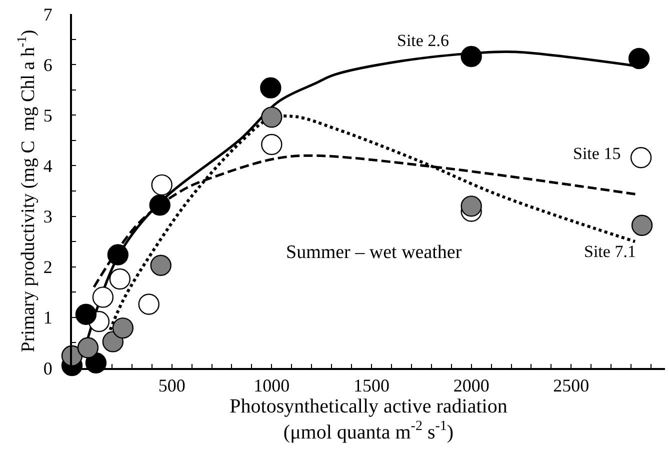 The height and width of the screenshot is (450, 669). I want to click on series-label: Site 2.6, so click(423, 40).